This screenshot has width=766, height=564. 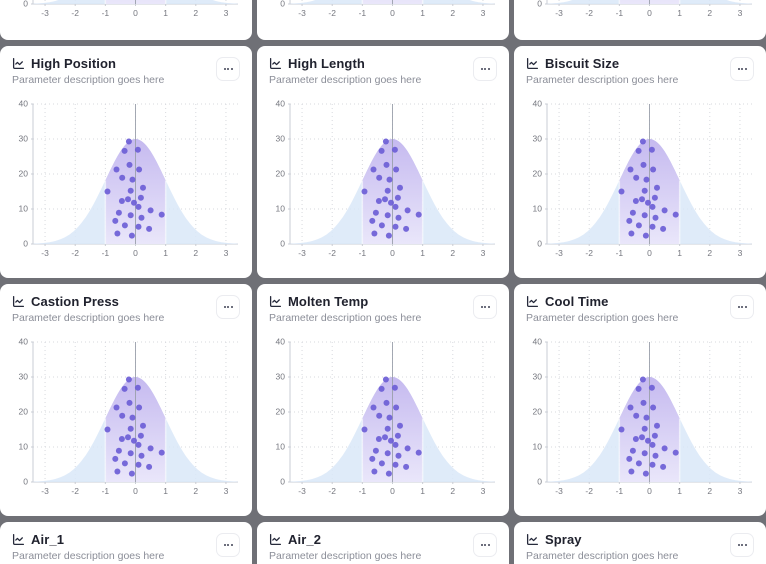 What do you see at coordinates (563, 539) in the screenshot?
I see `card-title: Spray` at bounding box center [563, 539].